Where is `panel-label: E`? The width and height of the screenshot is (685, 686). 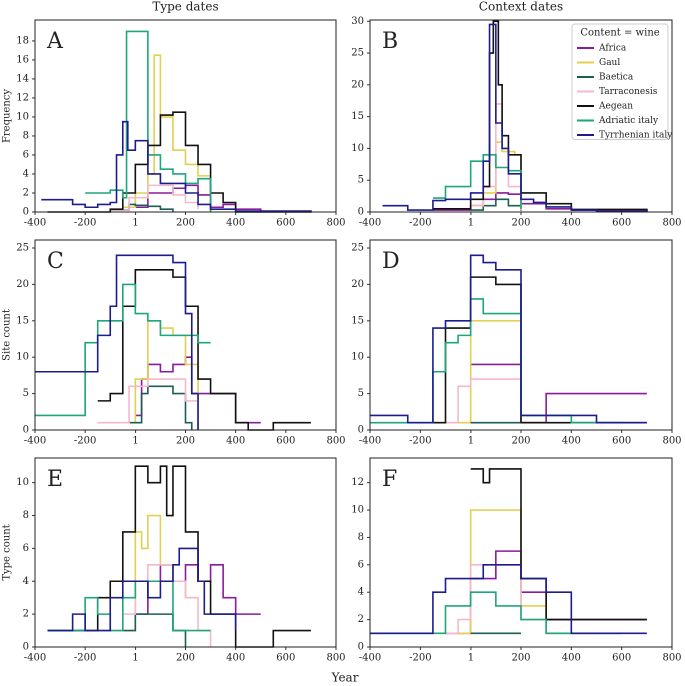 panel-label: E is located at coordinates (55, 479).